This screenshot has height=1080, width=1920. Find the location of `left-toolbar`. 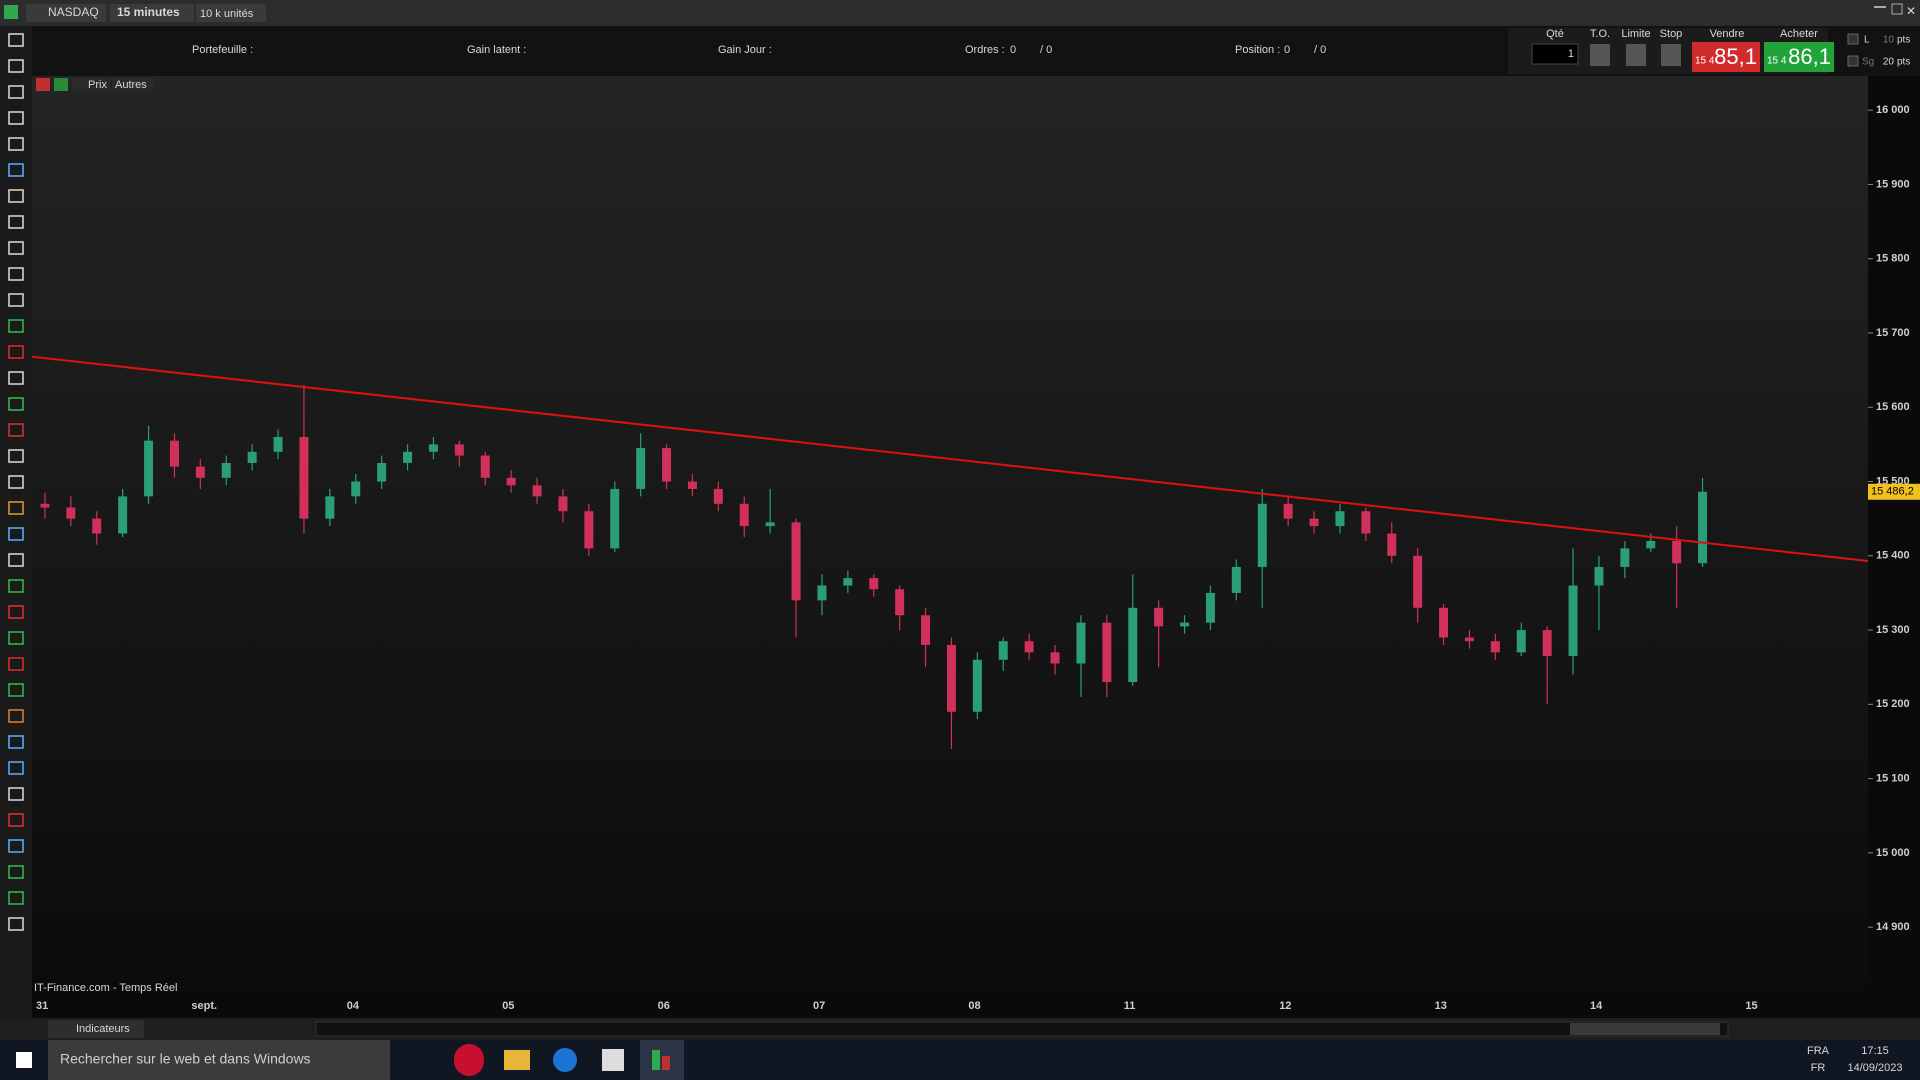

left-toolbar is located at coordinates (16, 533).